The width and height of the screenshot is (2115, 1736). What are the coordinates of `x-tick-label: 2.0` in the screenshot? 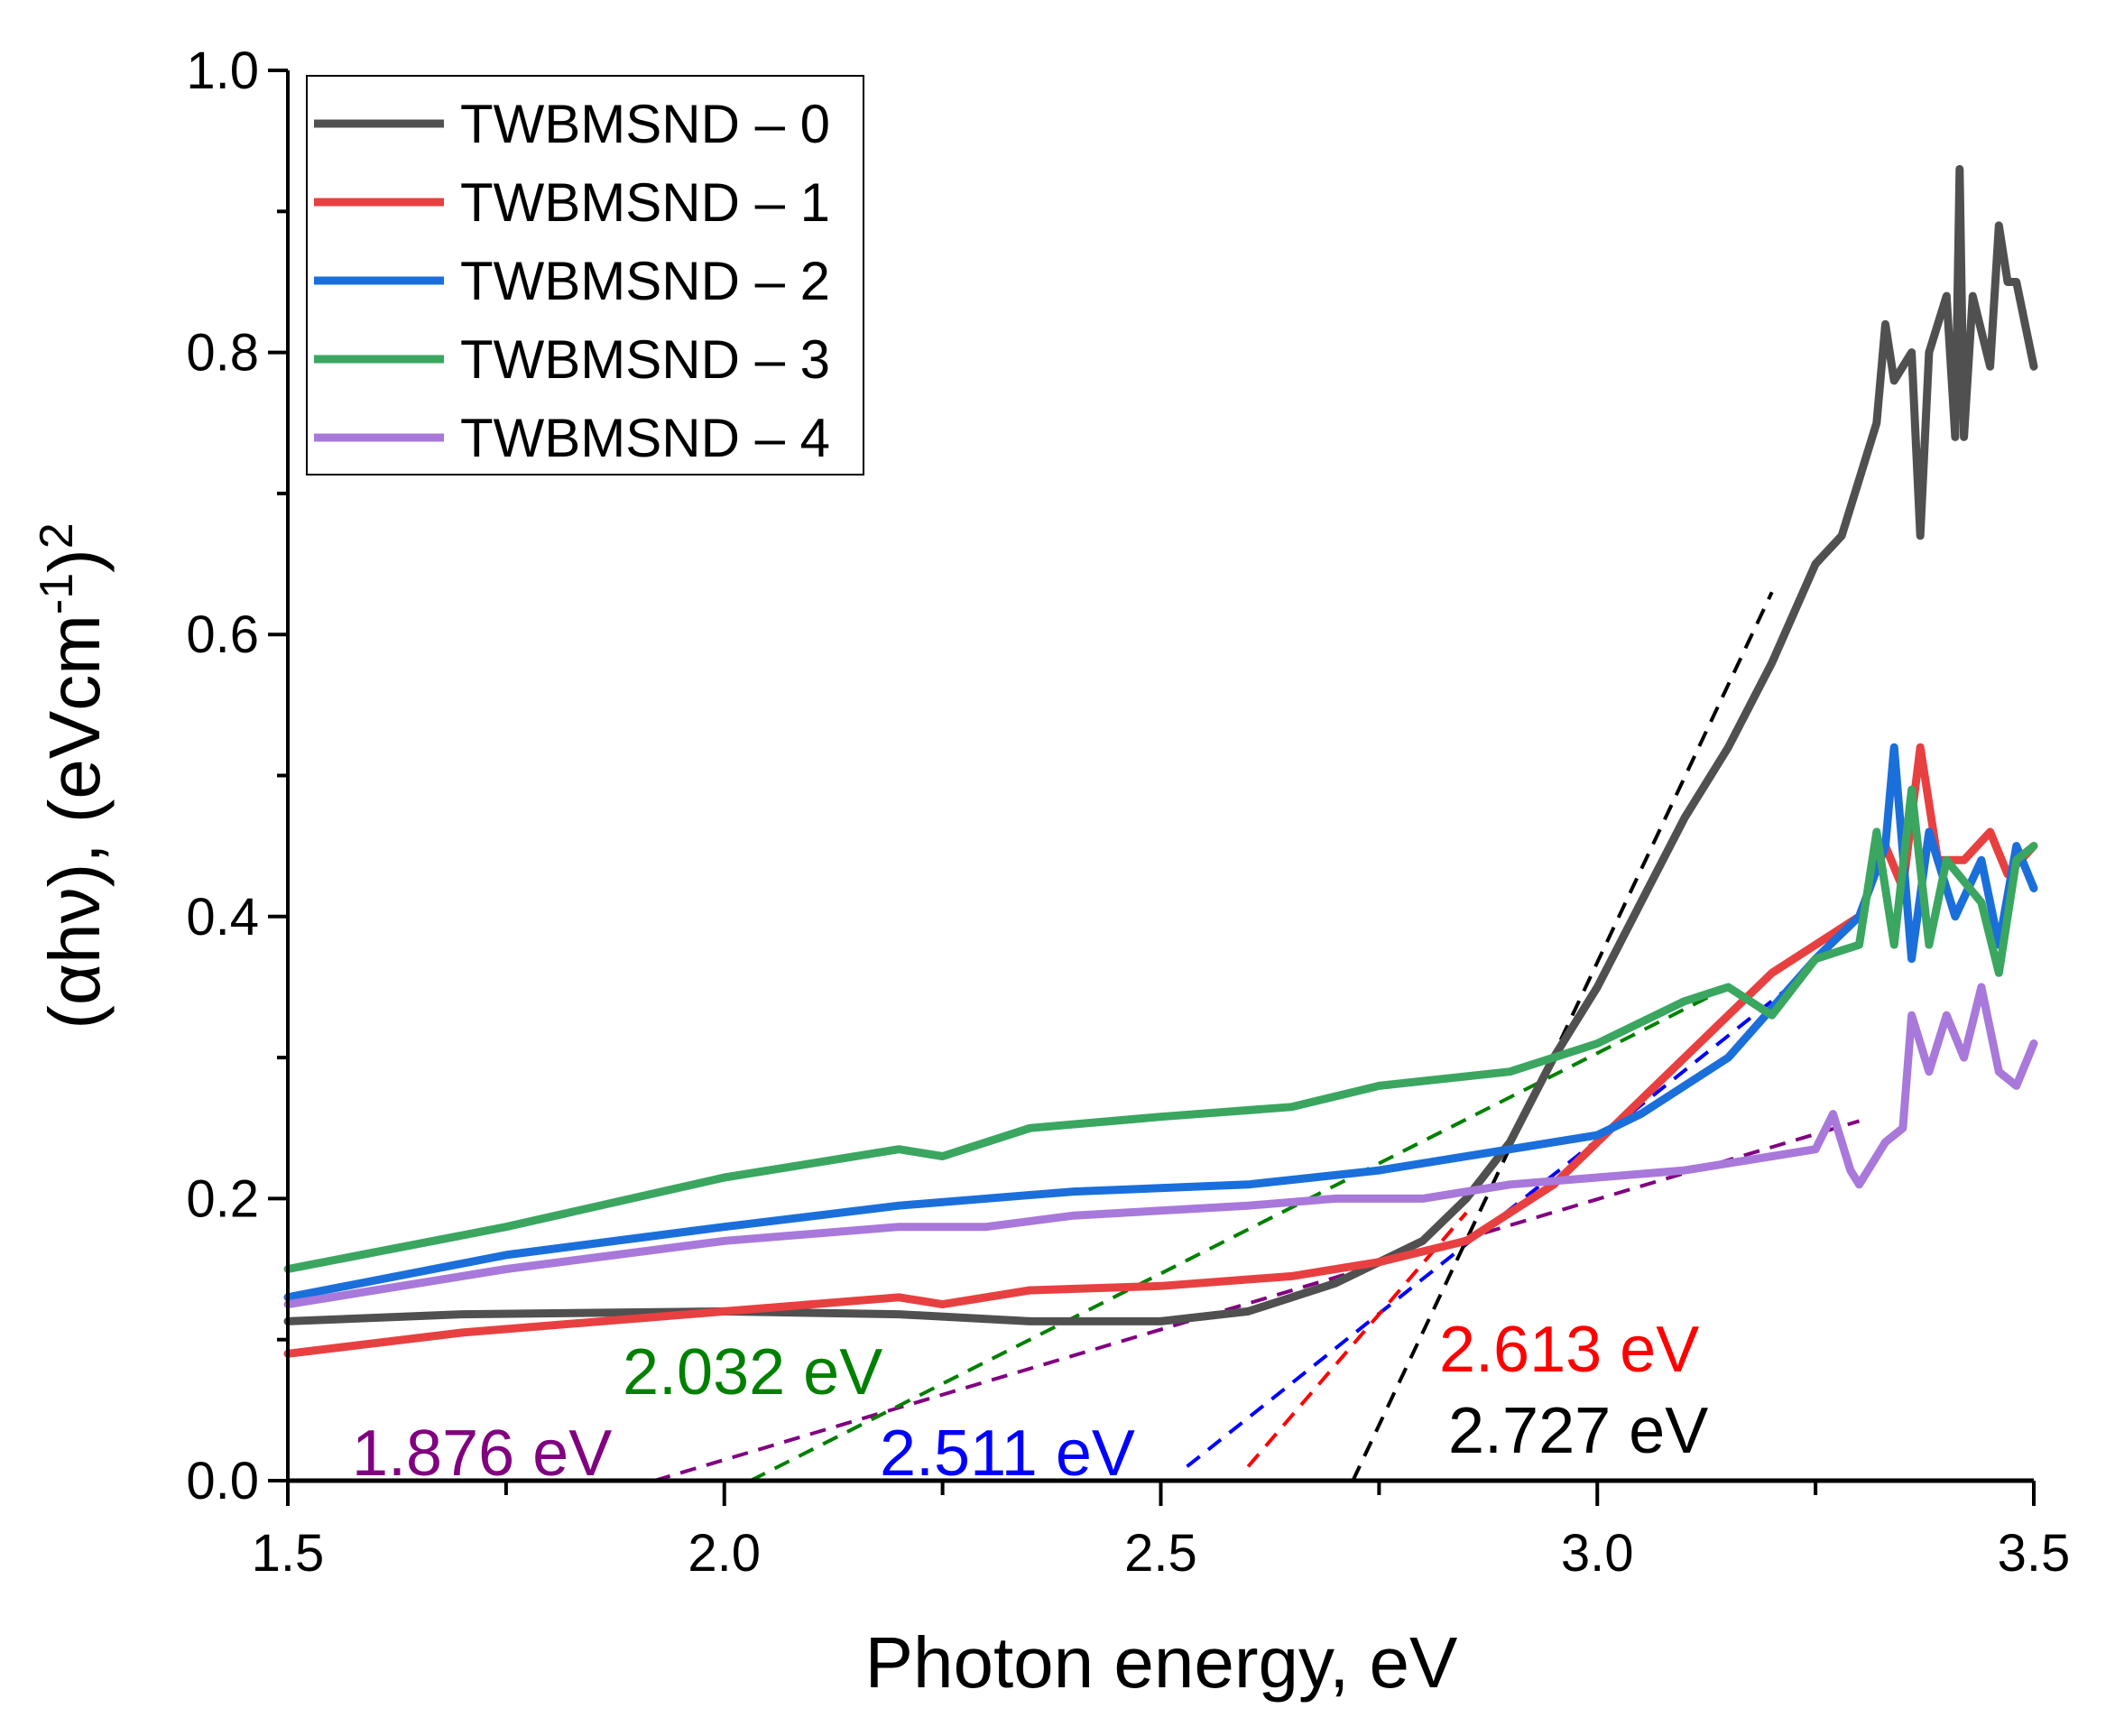 It's located at (724, 1554).